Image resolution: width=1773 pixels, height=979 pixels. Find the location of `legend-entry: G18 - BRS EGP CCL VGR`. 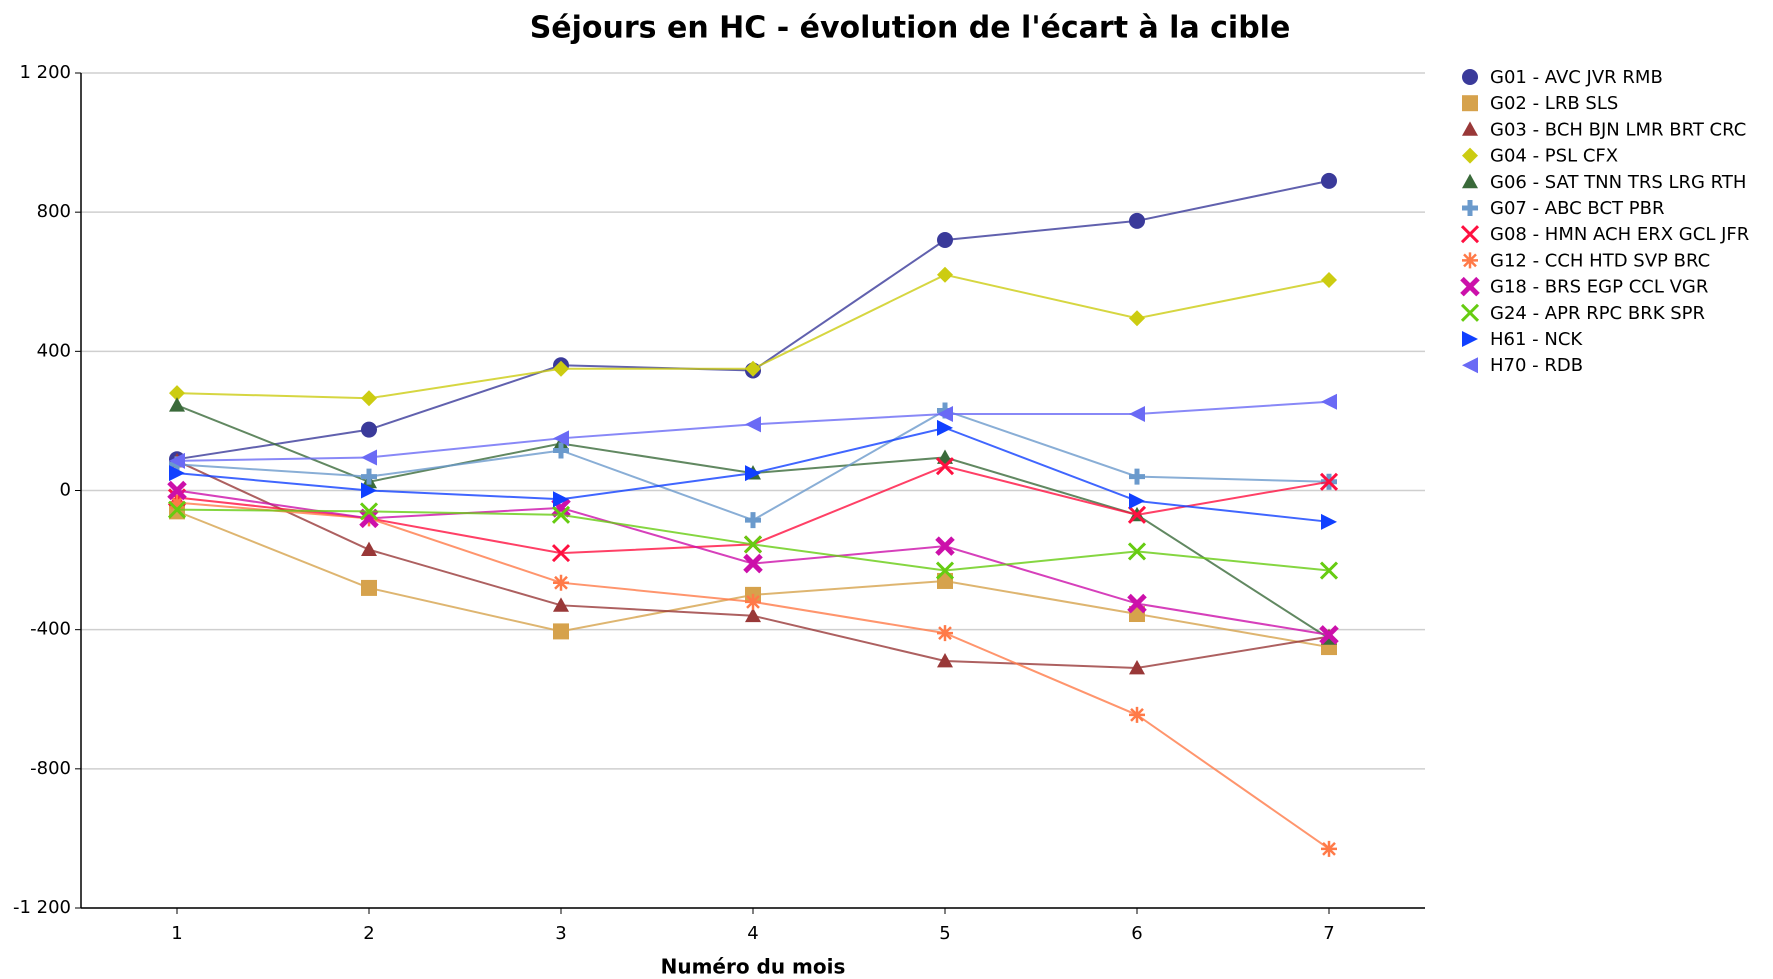

legend-entry: G18 - BRS EGP CCL VGR is located at coordinates (1584, 287).